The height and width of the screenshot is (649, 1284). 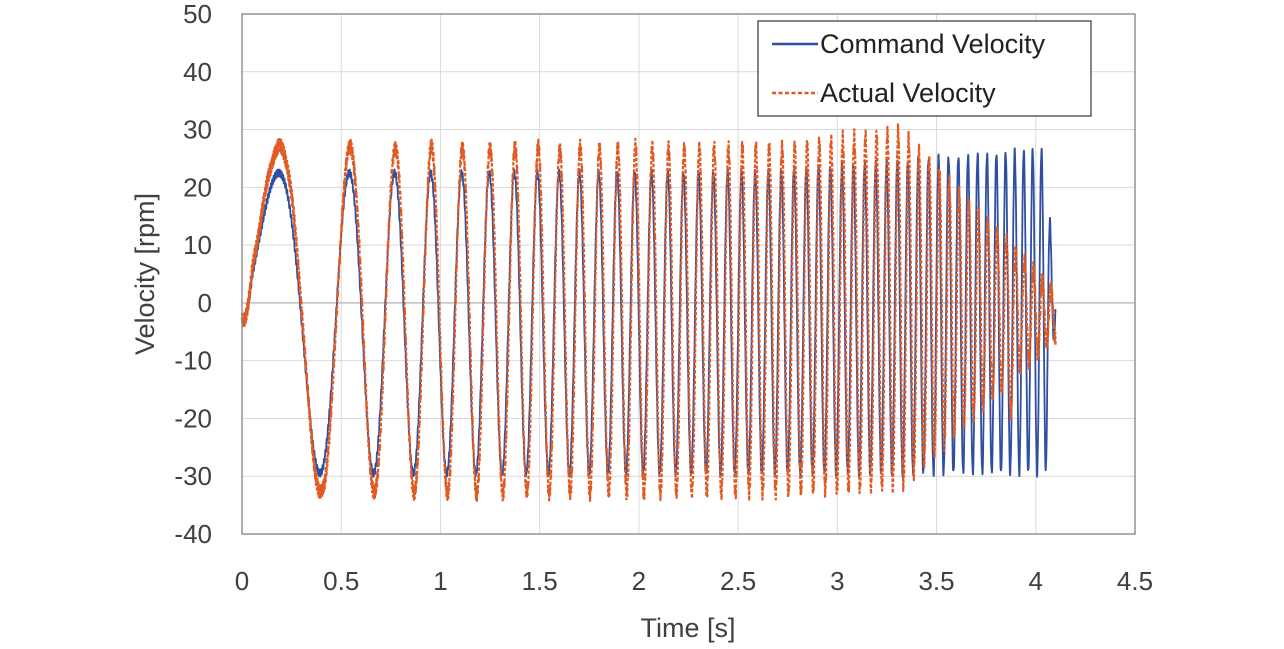 What do you see at coordinates (193, 418) in the screenshot?
I see `y-tick-label: -20` at bounding box center [193, 418].